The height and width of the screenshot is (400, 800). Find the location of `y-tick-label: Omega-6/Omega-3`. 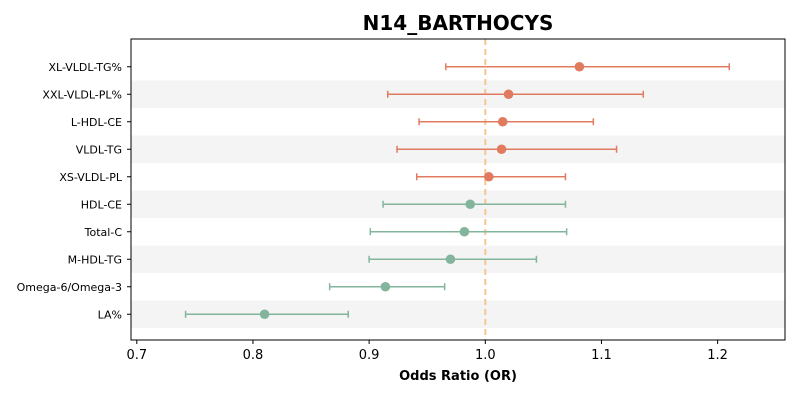

y-tick-label: Omega-6/Omega-3 is located at coordinates (69, 287).